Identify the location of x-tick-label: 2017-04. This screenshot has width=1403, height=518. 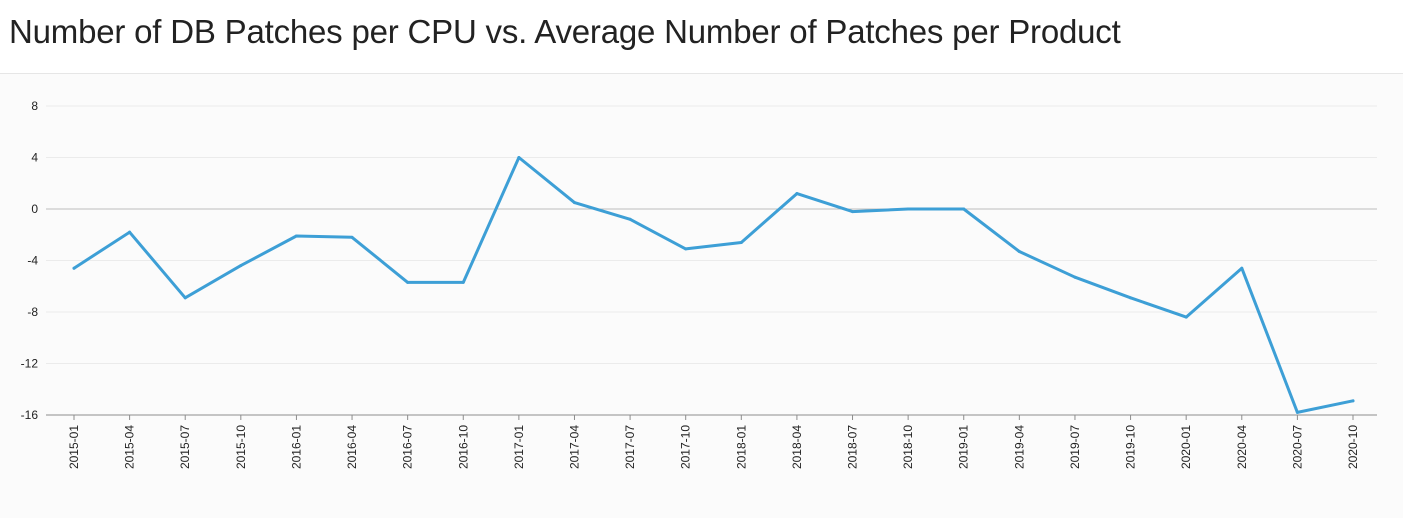
(574, 447).